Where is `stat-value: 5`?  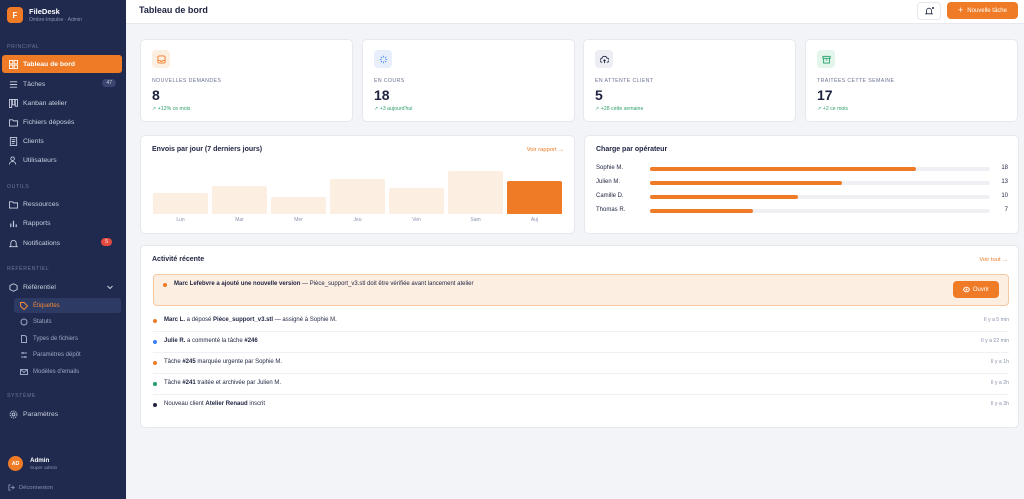 stat-value: 5 is located at coordinates (599, 95).